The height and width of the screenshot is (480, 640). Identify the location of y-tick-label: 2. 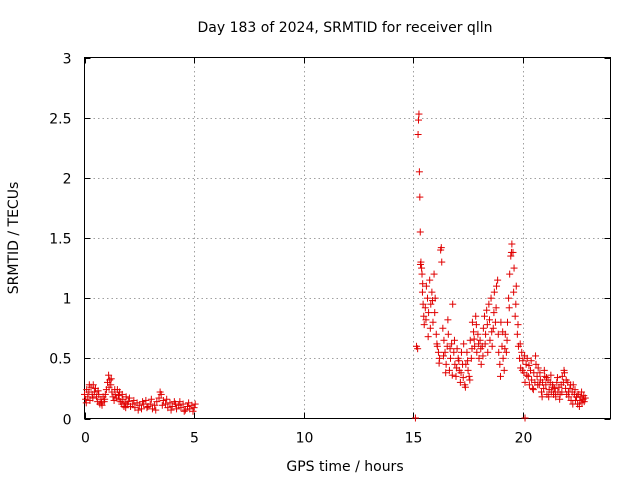
(67, 180).